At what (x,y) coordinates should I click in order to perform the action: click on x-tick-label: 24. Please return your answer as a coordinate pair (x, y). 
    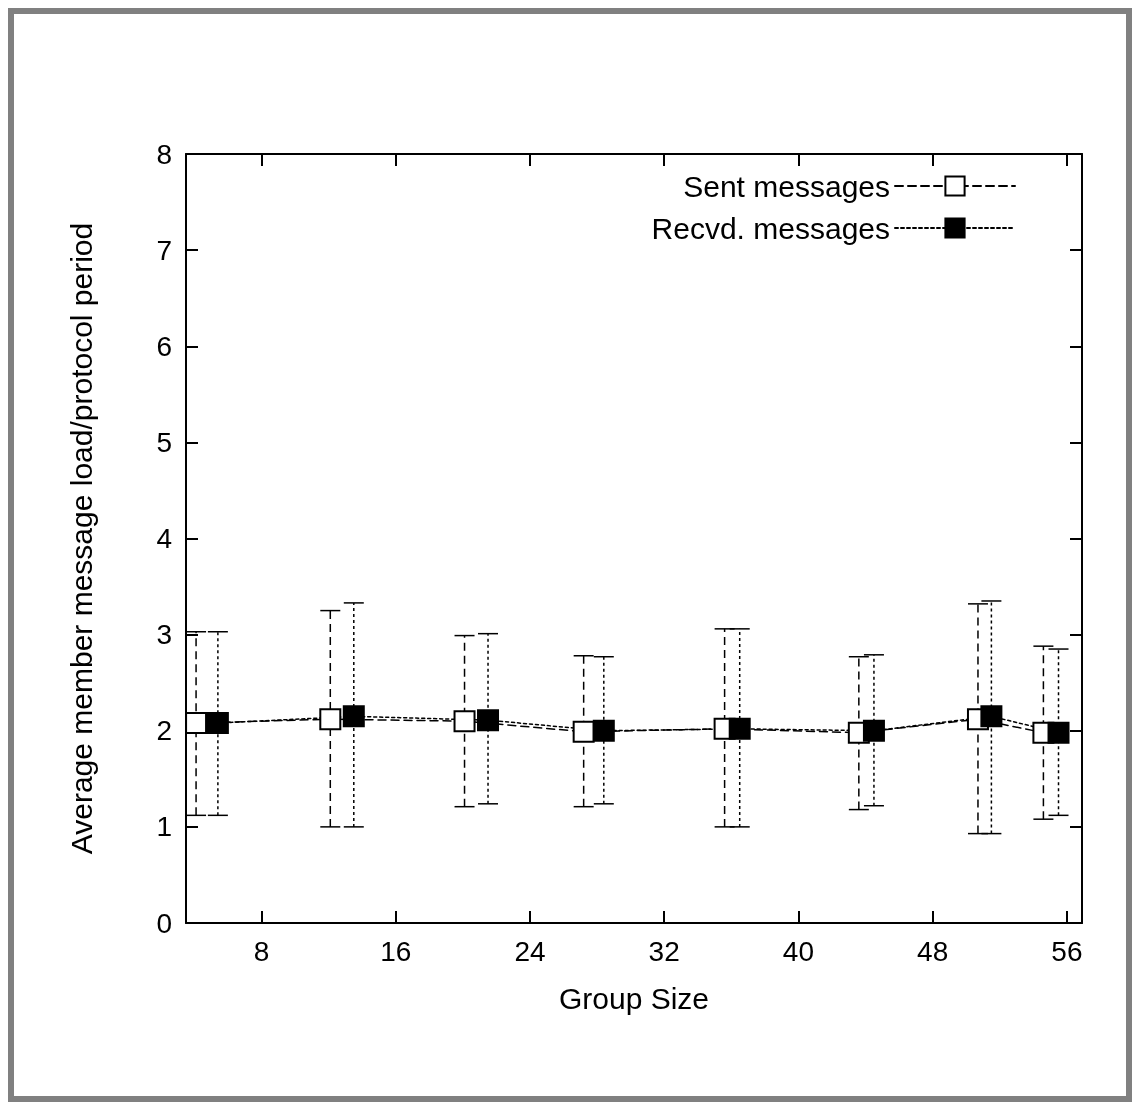
    Looking at the image, I should click on (530, 951).